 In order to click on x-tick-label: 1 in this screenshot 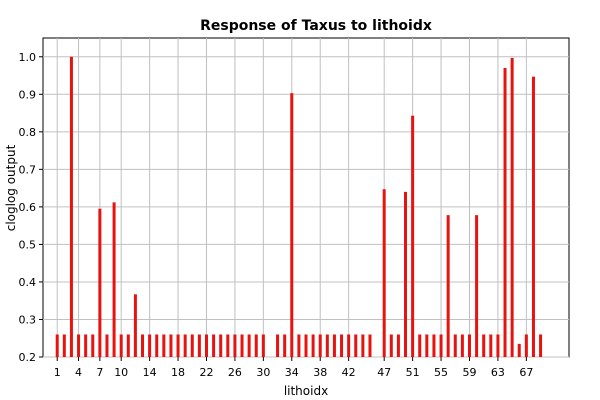, I will do `click(57, 372)`.